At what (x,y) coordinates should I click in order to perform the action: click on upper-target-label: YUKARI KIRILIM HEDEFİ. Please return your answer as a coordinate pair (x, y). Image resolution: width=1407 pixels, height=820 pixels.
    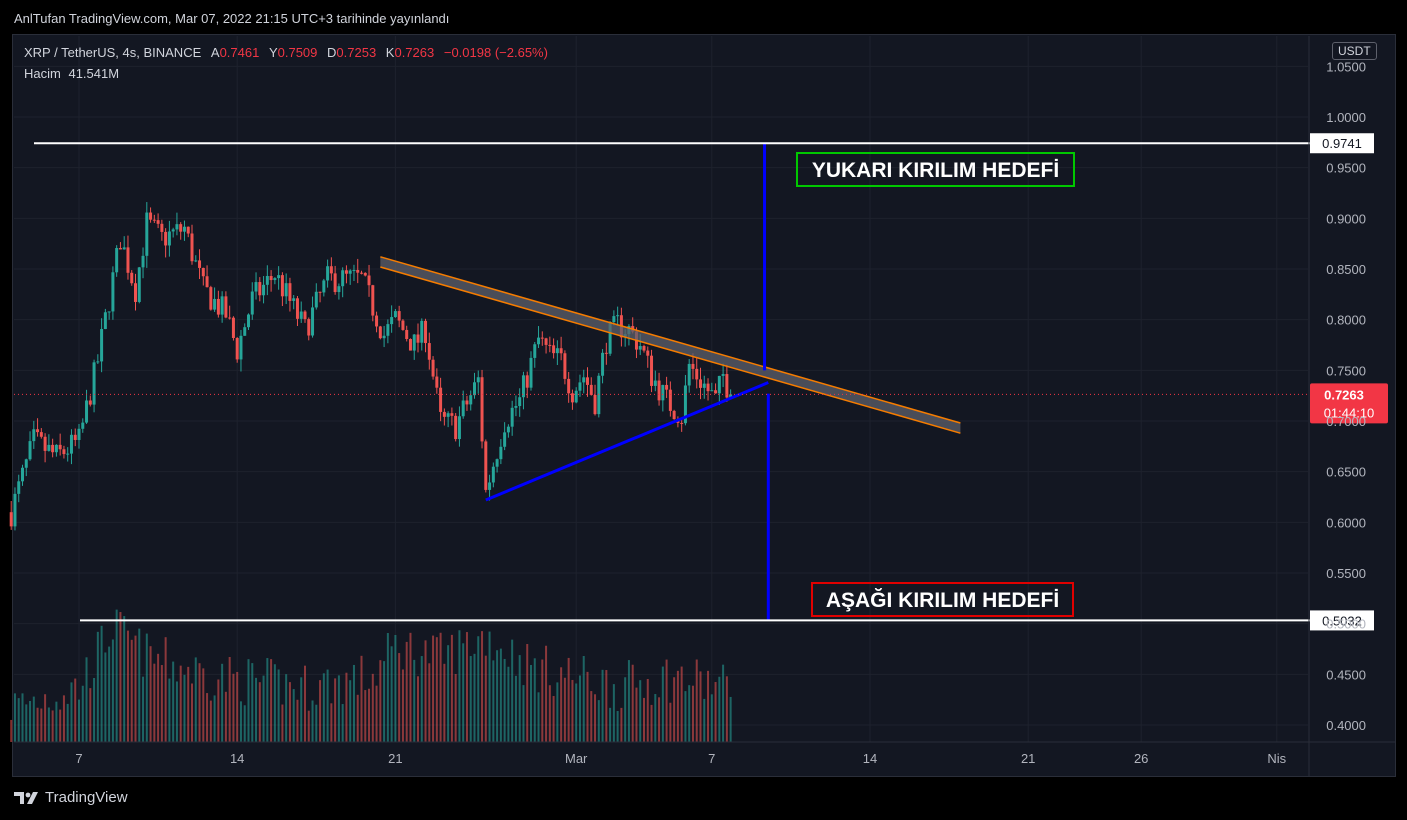
    Looking at the image, I should click on (935, 170).